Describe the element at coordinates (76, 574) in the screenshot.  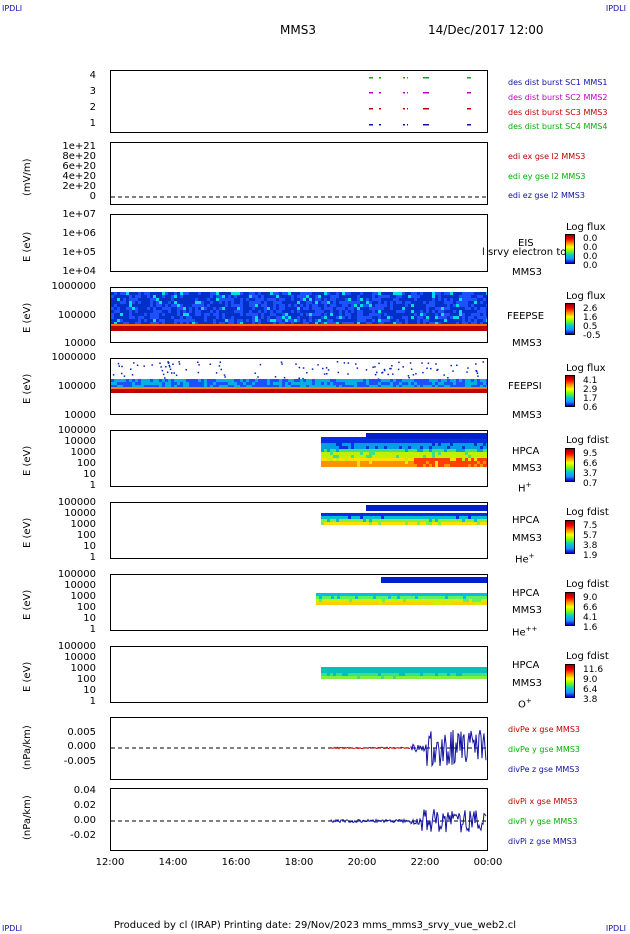
I see `ytick: 100000` at that location.